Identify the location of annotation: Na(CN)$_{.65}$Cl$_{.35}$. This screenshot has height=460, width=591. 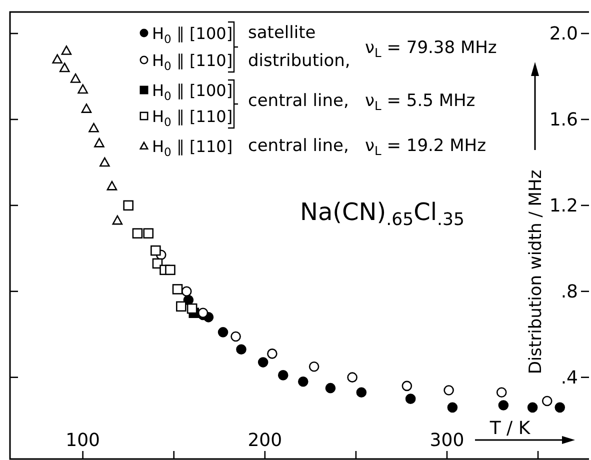
(382, 214).